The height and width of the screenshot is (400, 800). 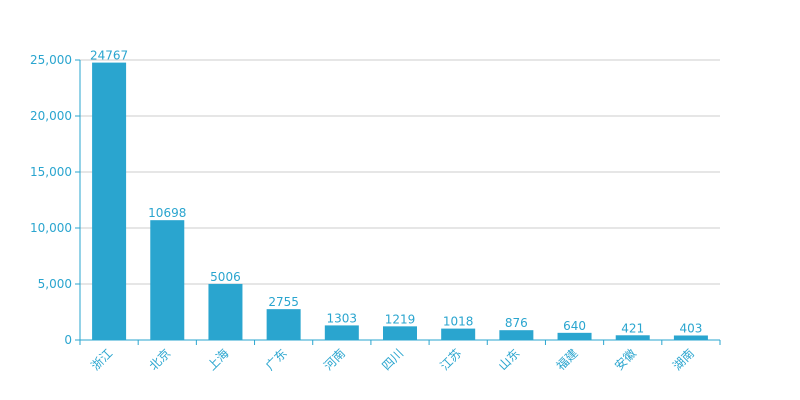 What do you see at coordinates (51, 60) in the screenshot?
I see `y-tick-label: 25,000` at bounding box center [51, 60].